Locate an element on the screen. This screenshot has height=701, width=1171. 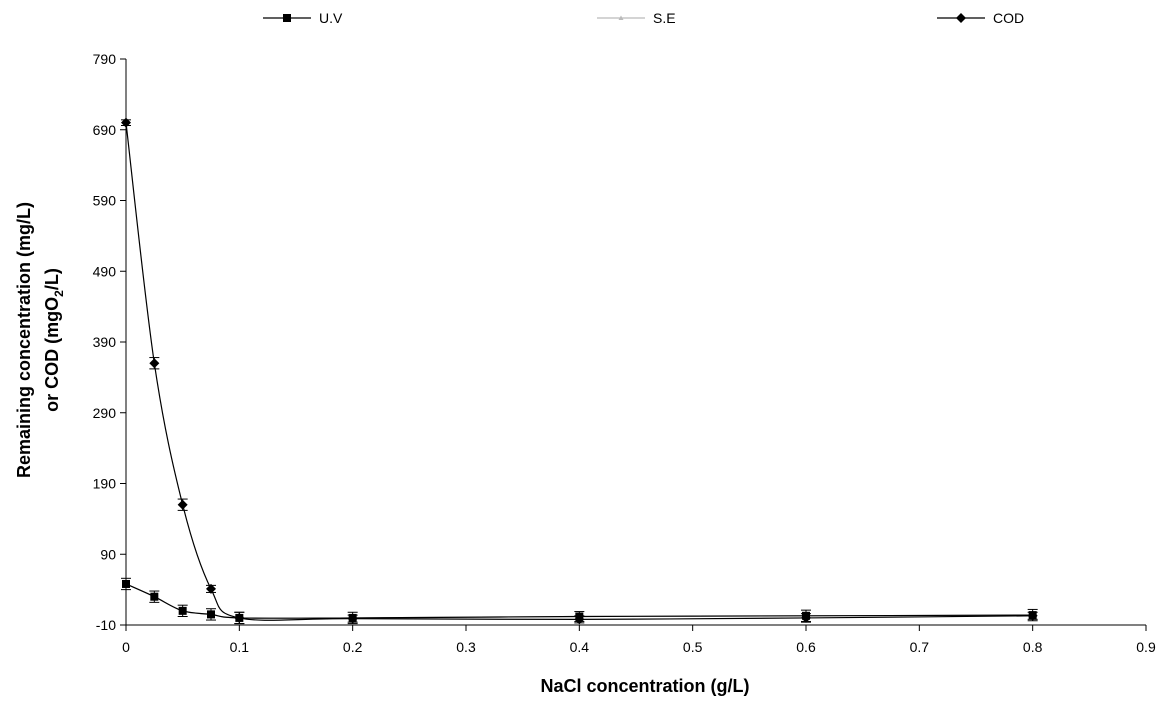
y-tick-label: 690 is located at coordinates (105, 130).